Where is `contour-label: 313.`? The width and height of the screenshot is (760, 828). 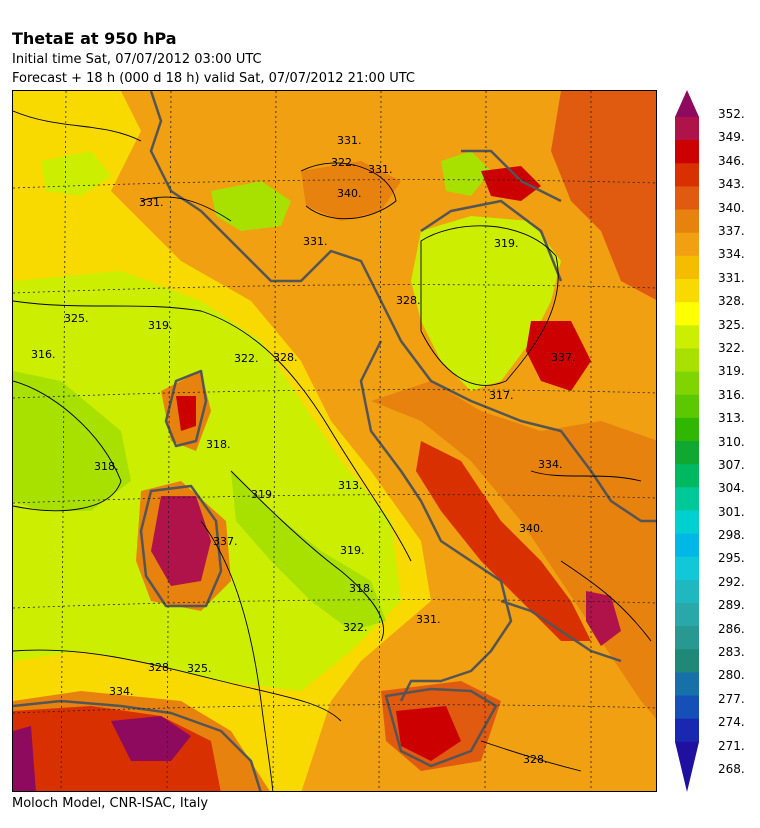
contour-label: 313. is located at coordinates (350, 485).